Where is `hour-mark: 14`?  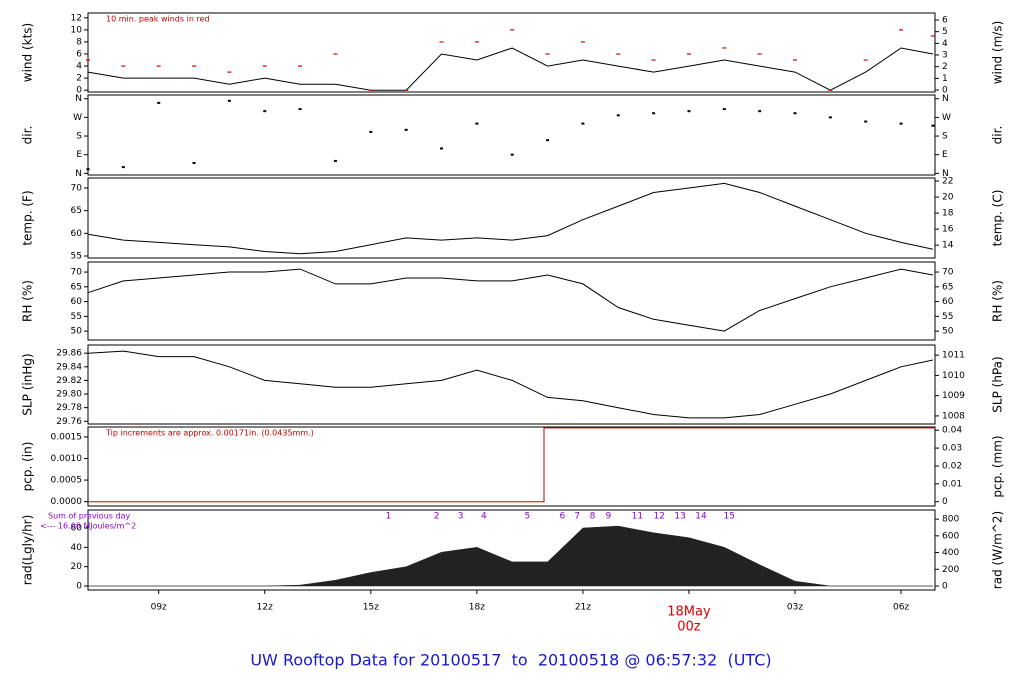 hour-mark: 14 is located at coordinates (701, 517).